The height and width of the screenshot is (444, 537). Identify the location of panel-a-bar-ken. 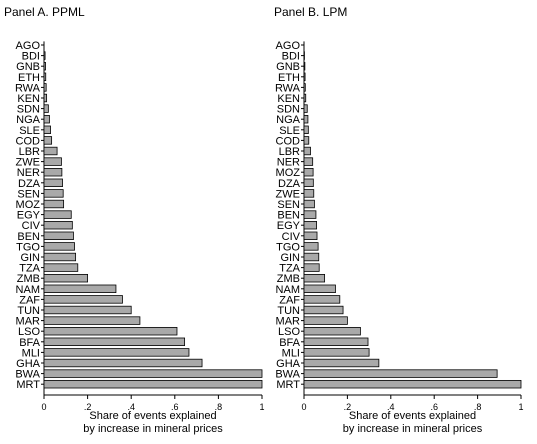
(45, 98).